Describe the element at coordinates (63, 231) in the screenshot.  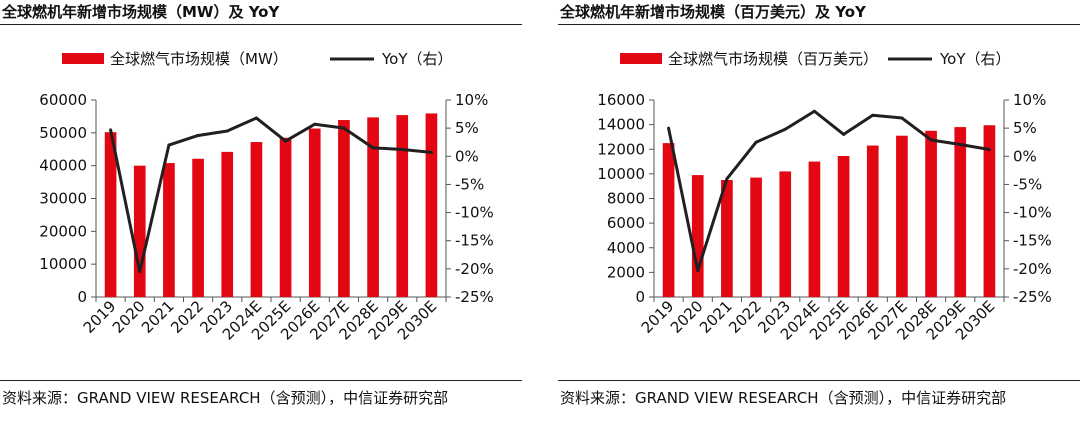
I see `y-left-tick-label: 20000` at that location.